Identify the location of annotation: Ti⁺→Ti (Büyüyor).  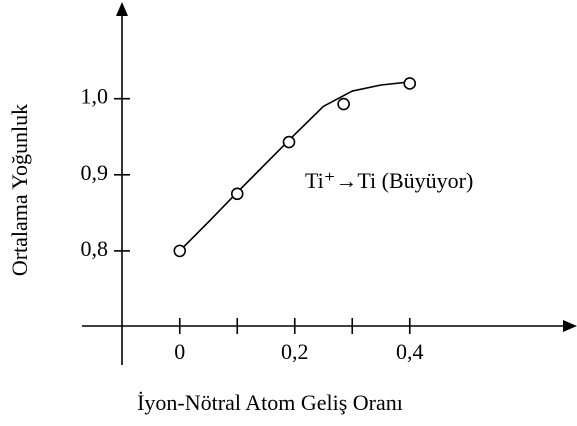
(389, 180).